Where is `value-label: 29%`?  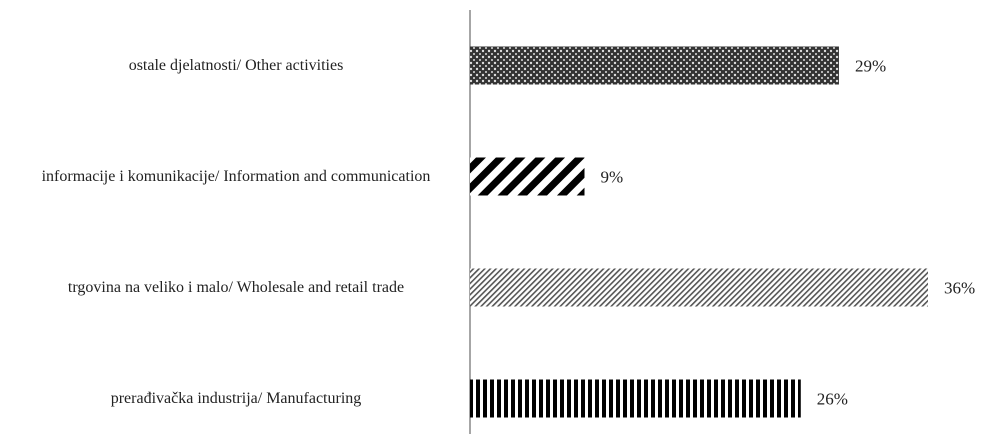
value-label: 29% is located at coordinates (870, 65).